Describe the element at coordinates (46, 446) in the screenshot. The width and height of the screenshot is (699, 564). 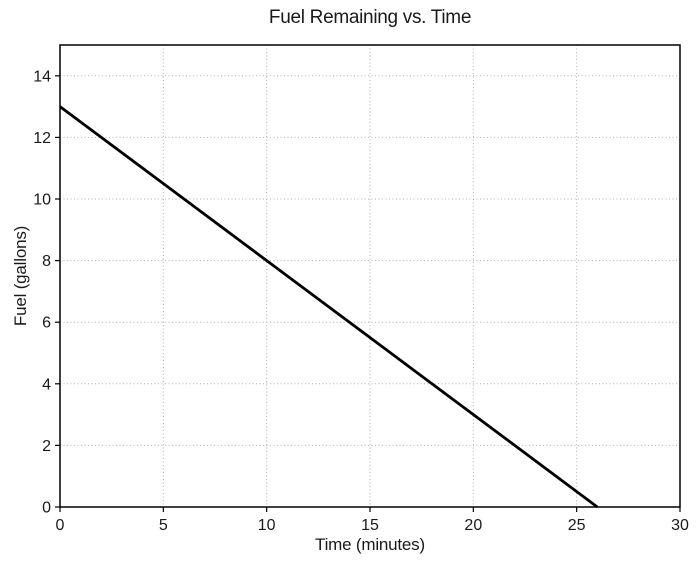
I see `y-tick-label: 2` at that location.